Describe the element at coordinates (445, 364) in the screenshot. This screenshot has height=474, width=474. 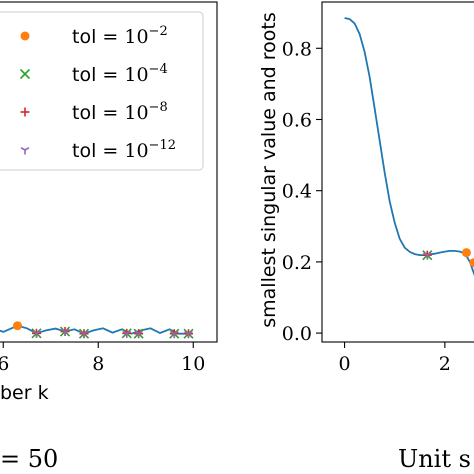
I see `x-tick-label: 2` at that location.